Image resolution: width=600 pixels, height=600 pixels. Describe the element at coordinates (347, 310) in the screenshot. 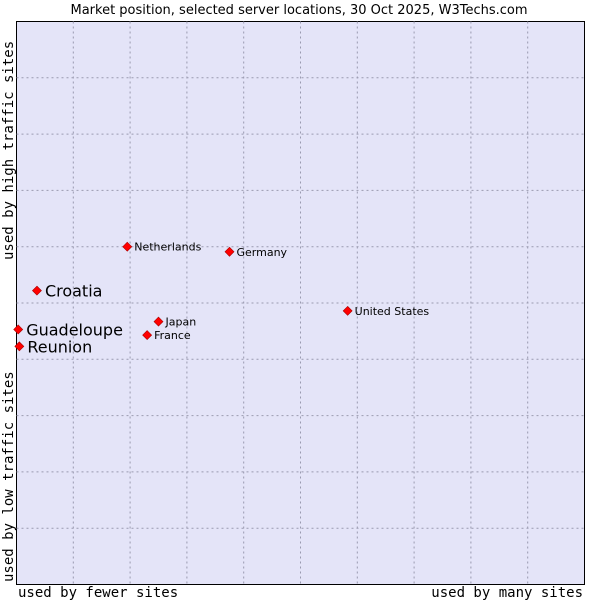

I see `data-point-united-states` at that location.